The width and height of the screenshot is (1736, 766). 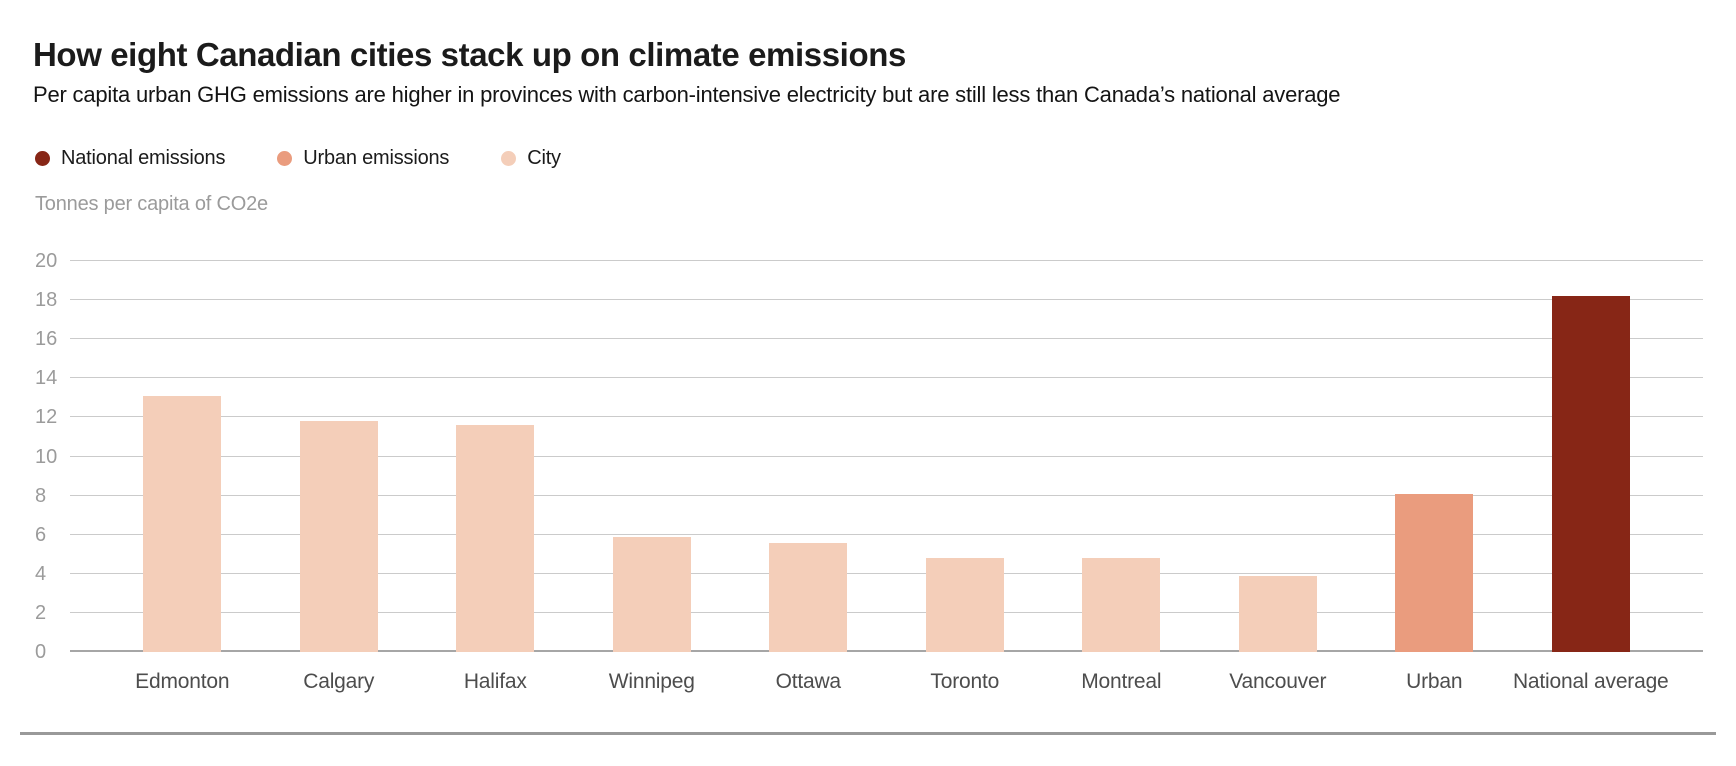 What do you see at coordinates (1590, 474) in the screenshot?
I see `bar-national-average` at bounding box center [1590, 474].